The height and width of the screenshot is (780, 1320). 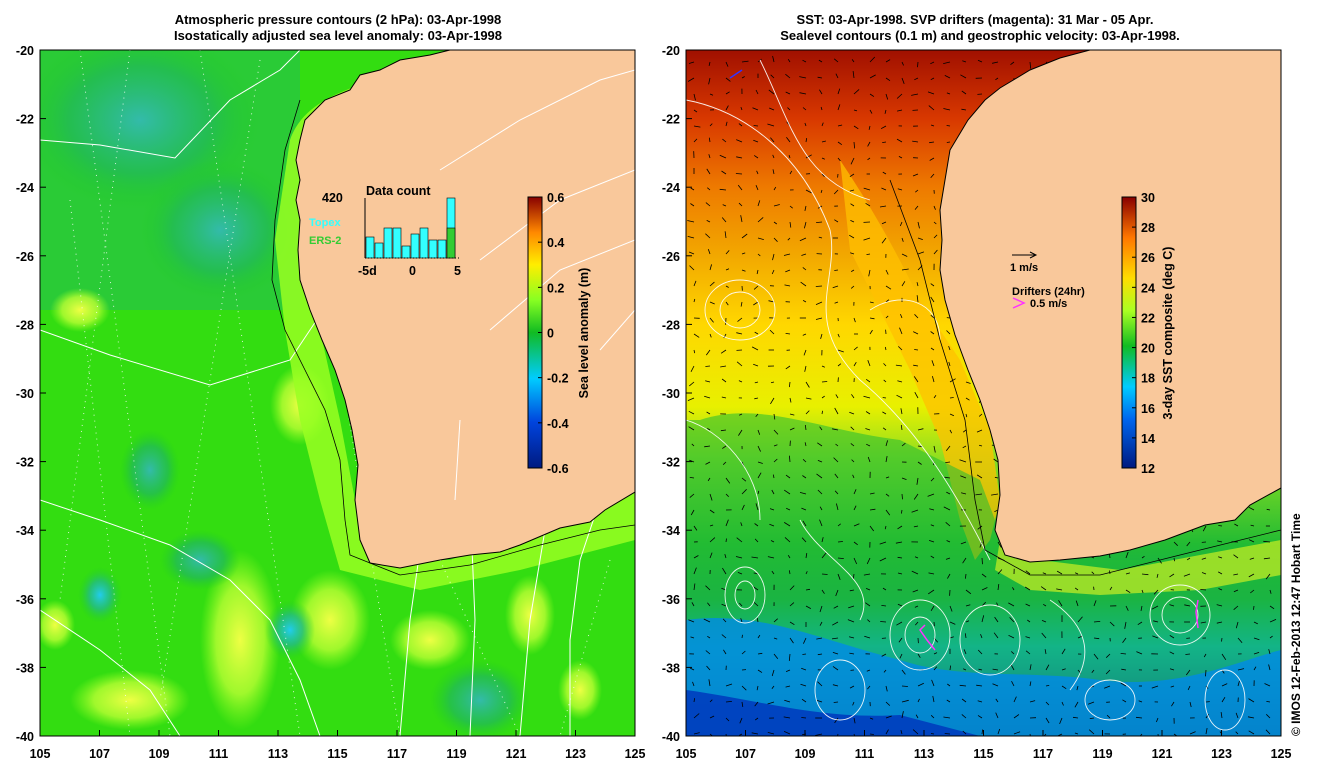 I want to click on lon-tick-label: 117, so click(x=1043, y=754).